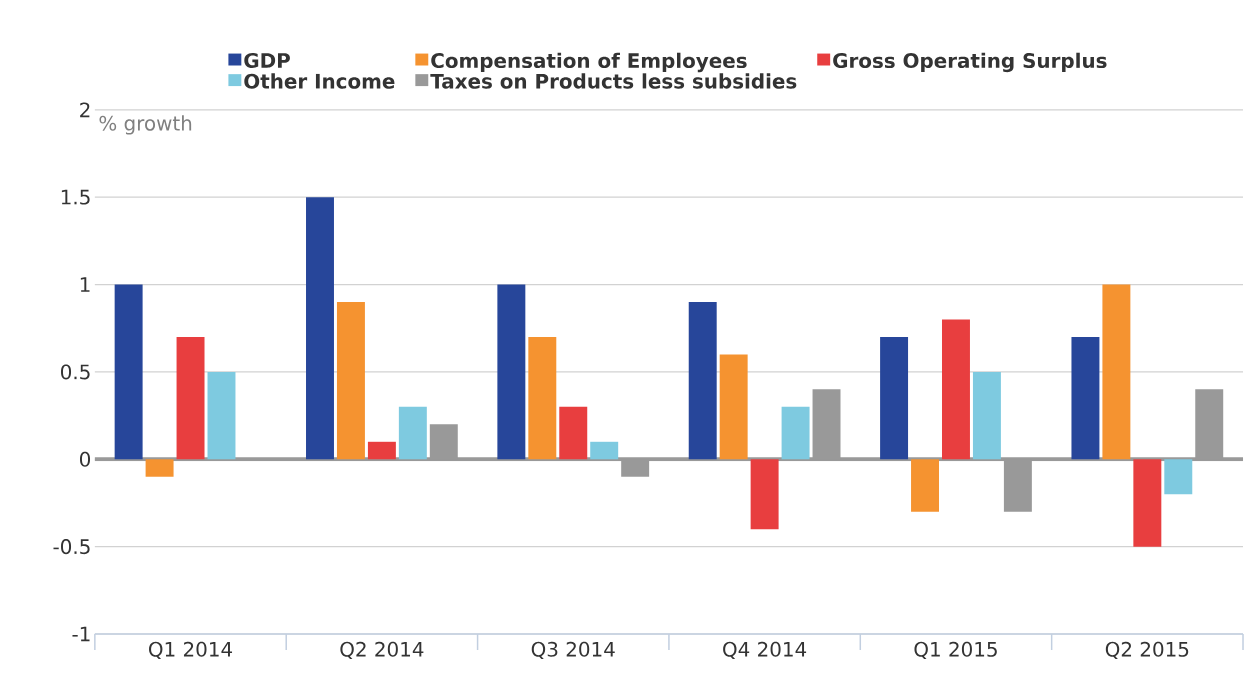 This screenshot has height=694, width=1245. What do you see at coordinates (75, 197) in the screenshot?
I see `y-tick-label: 1.5` at bounding box center [75, 197].